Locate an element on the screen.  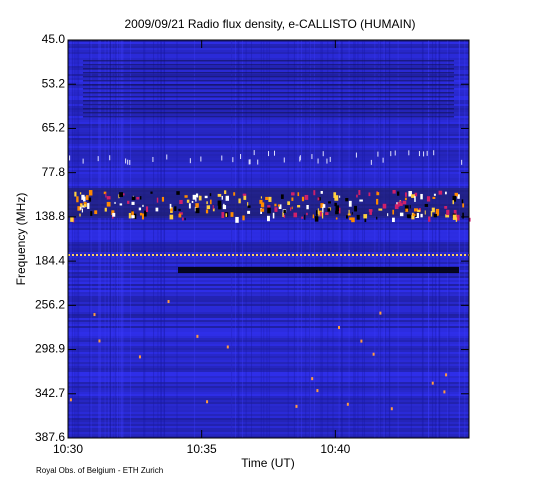
x-tick-label: 10:40 is located at coordinates (335, 449).